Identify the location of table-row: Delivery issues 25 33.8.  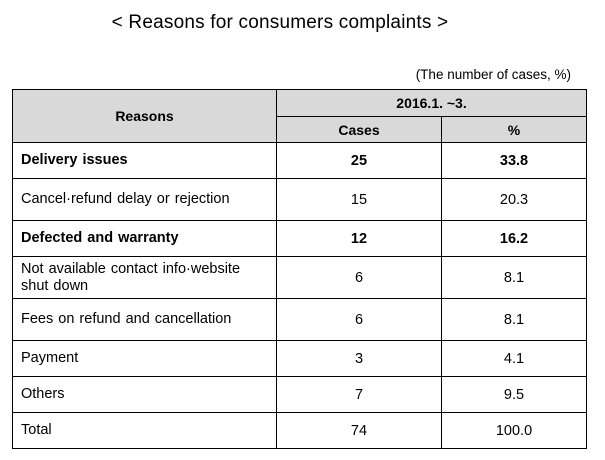
(300, 160).